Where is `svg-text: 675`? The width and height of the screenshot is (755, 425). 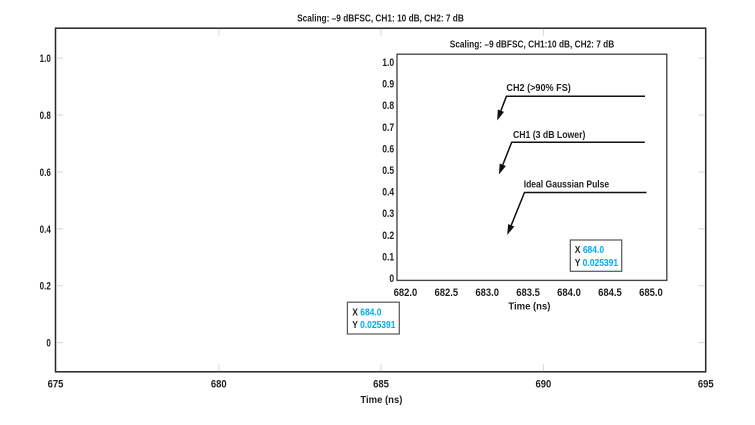 svg-text: 675 is located at coordinates (56, 385).